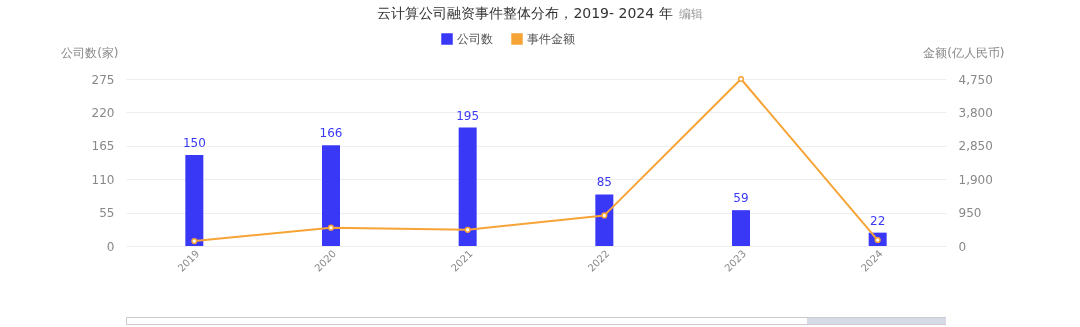 The width and height of the screenshot is (1080, 327). Describe the element at coordinates (107, 213) in the screenshot. I see `y-tick-label: 55` at that location.